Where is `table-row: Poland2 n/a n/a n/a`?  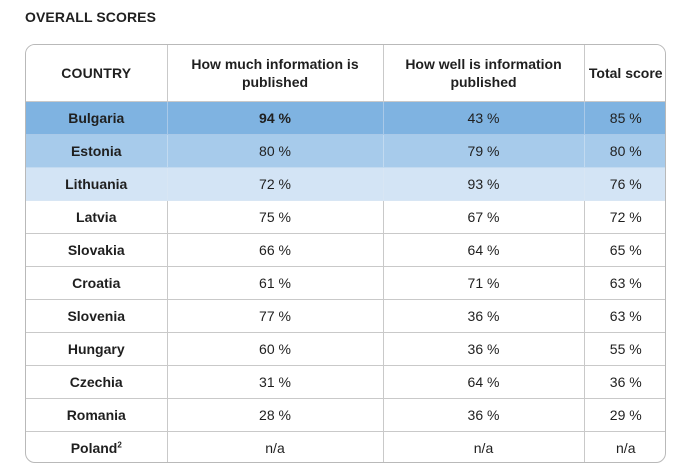 table-row: Poland2 n/a n/a n/a is located at coordinates (345, 446).